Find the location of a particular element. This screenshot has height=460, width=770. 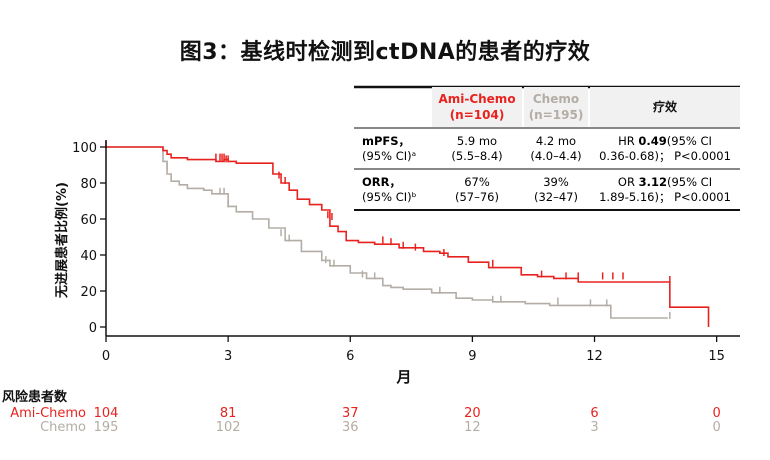

table-row-mpfs-ami: 5.9 mo is located at coordinates (477, 141).